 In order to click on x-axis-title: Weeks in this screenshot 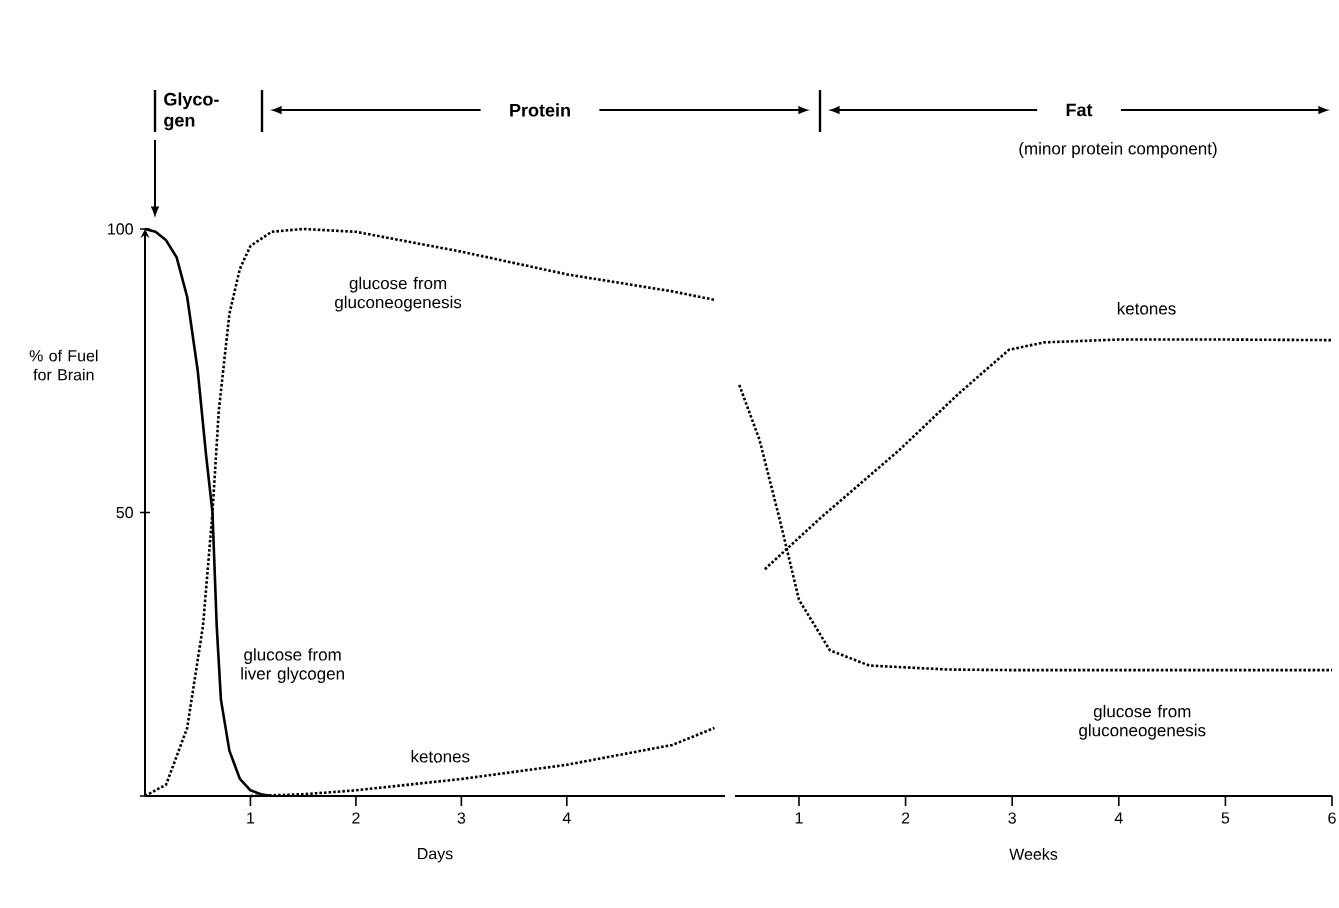, I will do `click(1033, 854)`.